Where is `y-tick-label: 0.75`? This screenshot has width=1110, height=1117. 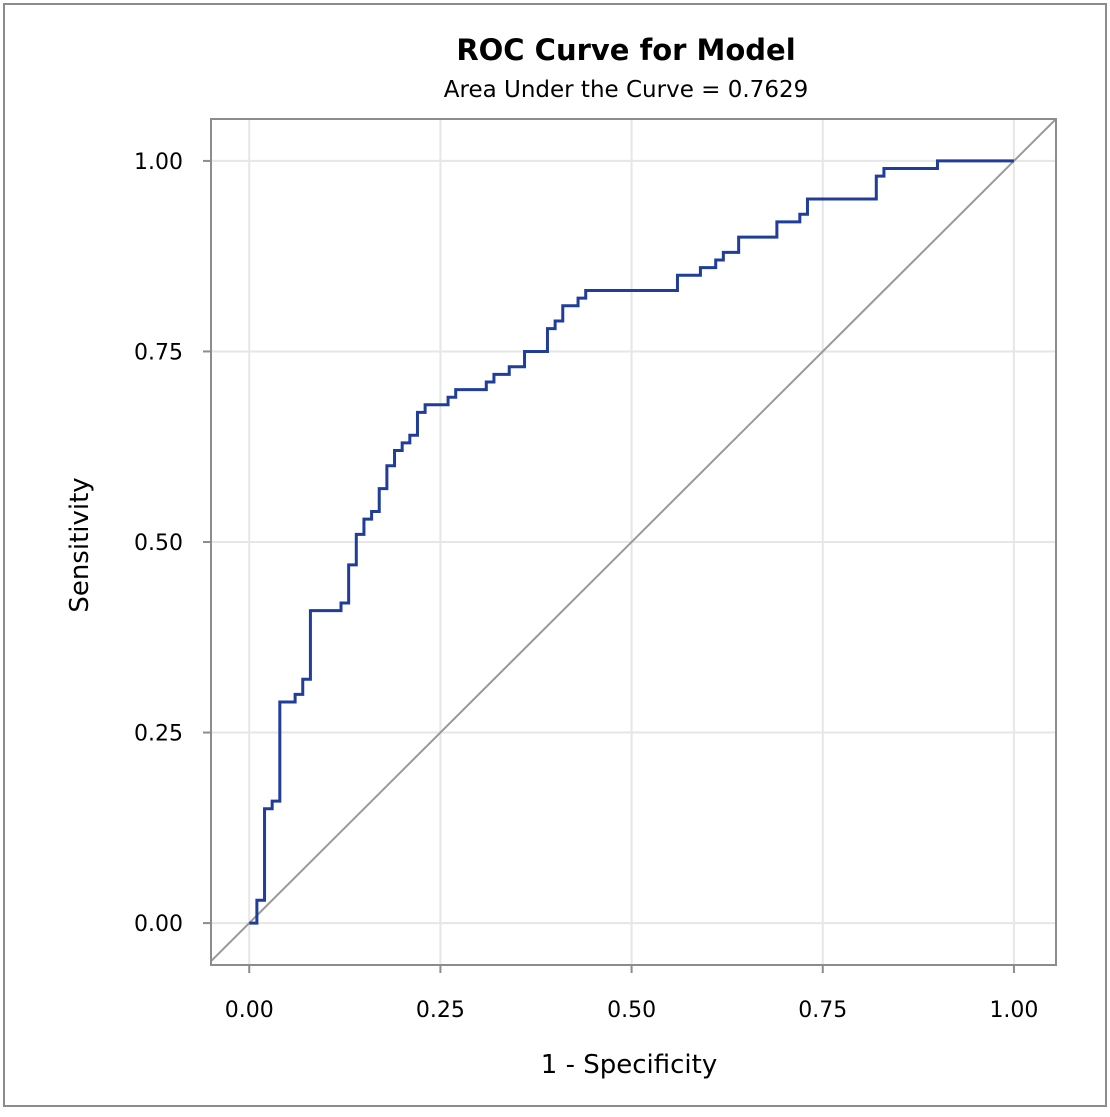
y-tick-label: 0.75 is located at coordinates (158, 352).